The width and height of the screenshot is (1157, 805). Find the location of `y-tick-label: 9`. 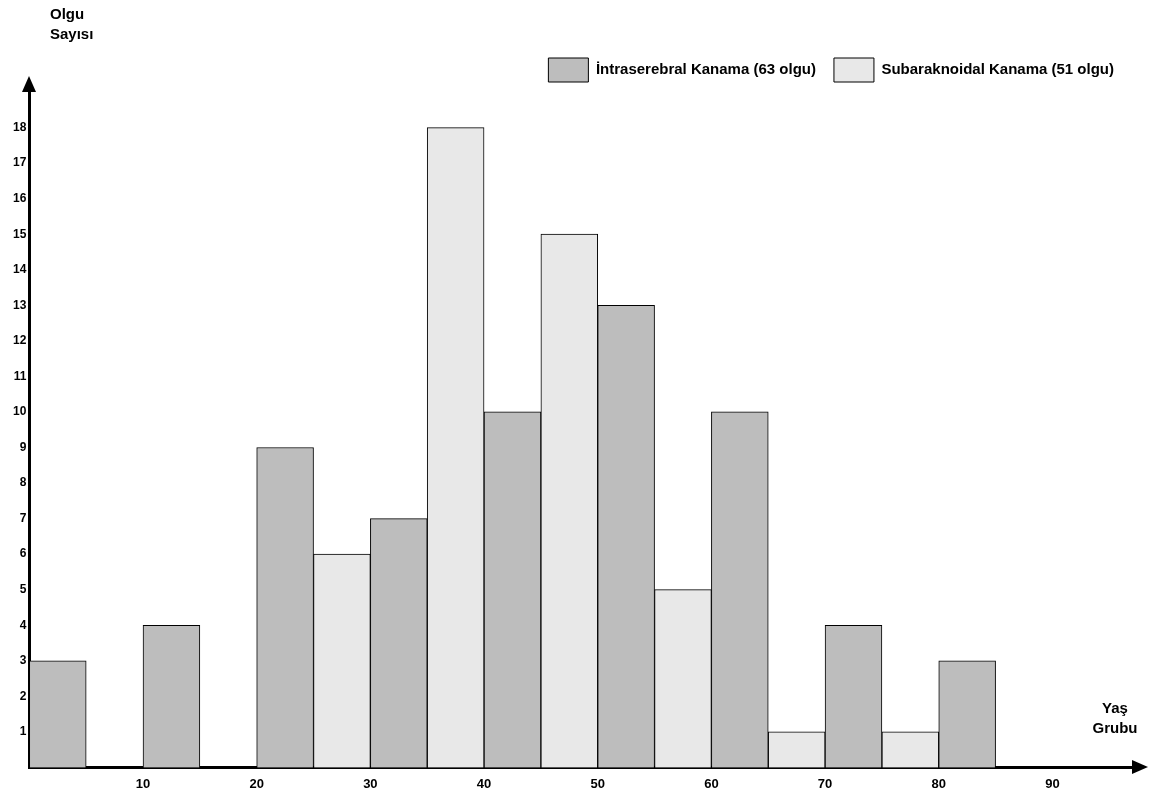

y-tick-label: 9 is located at coordinates (23, 446).